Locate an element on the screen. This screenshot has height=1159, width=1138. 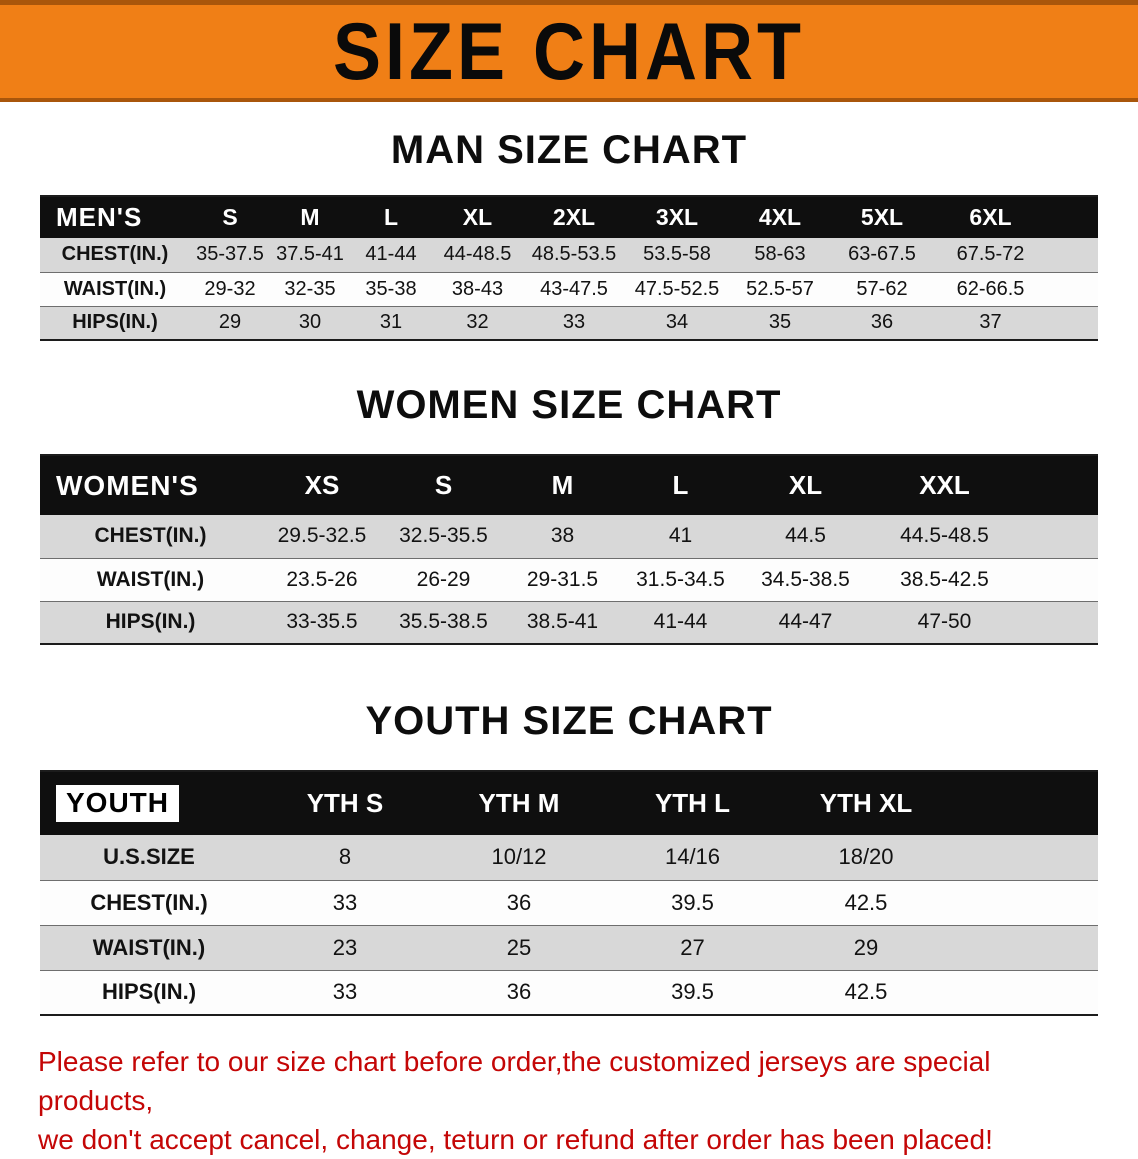
size-column-header: 4XL is located at coordinates (780, 217).